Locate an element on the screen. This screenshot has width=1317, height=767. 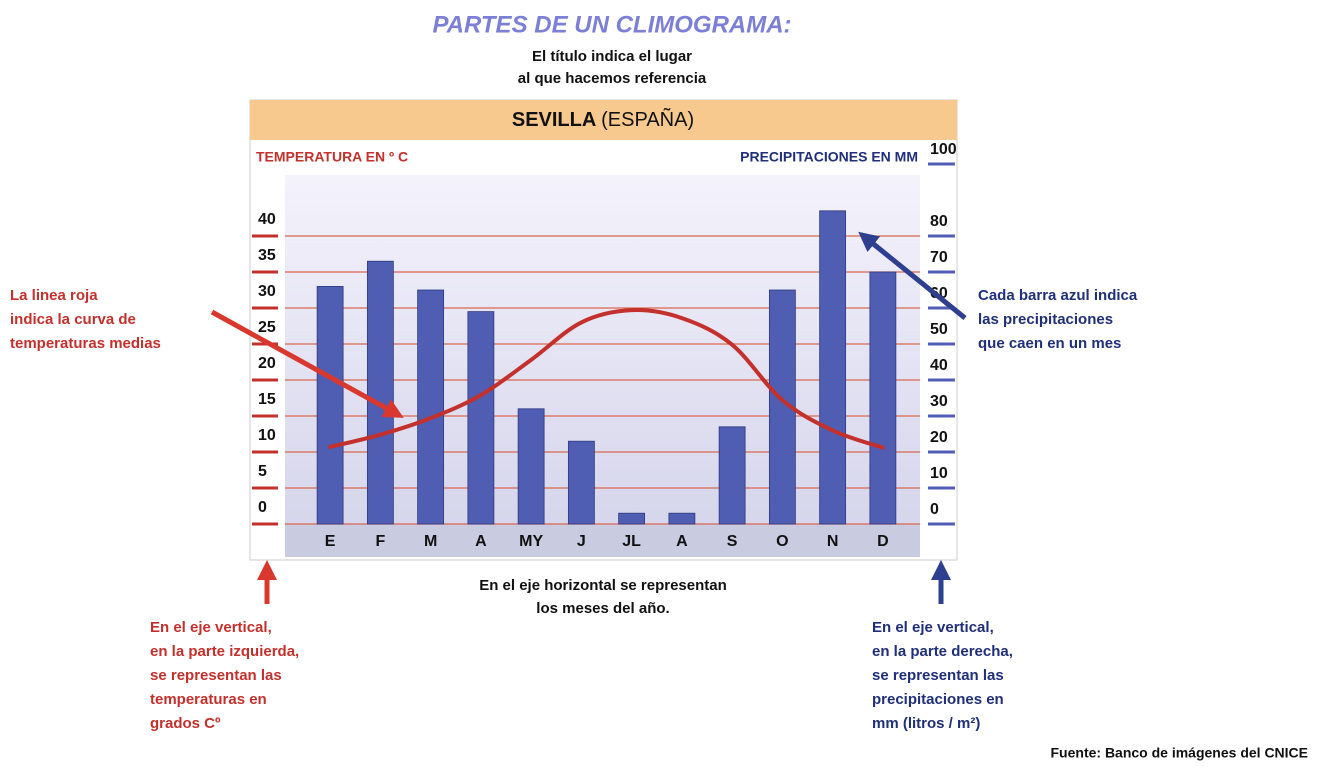
country: (ESPAÑA) is located at coordinates (647, 119).